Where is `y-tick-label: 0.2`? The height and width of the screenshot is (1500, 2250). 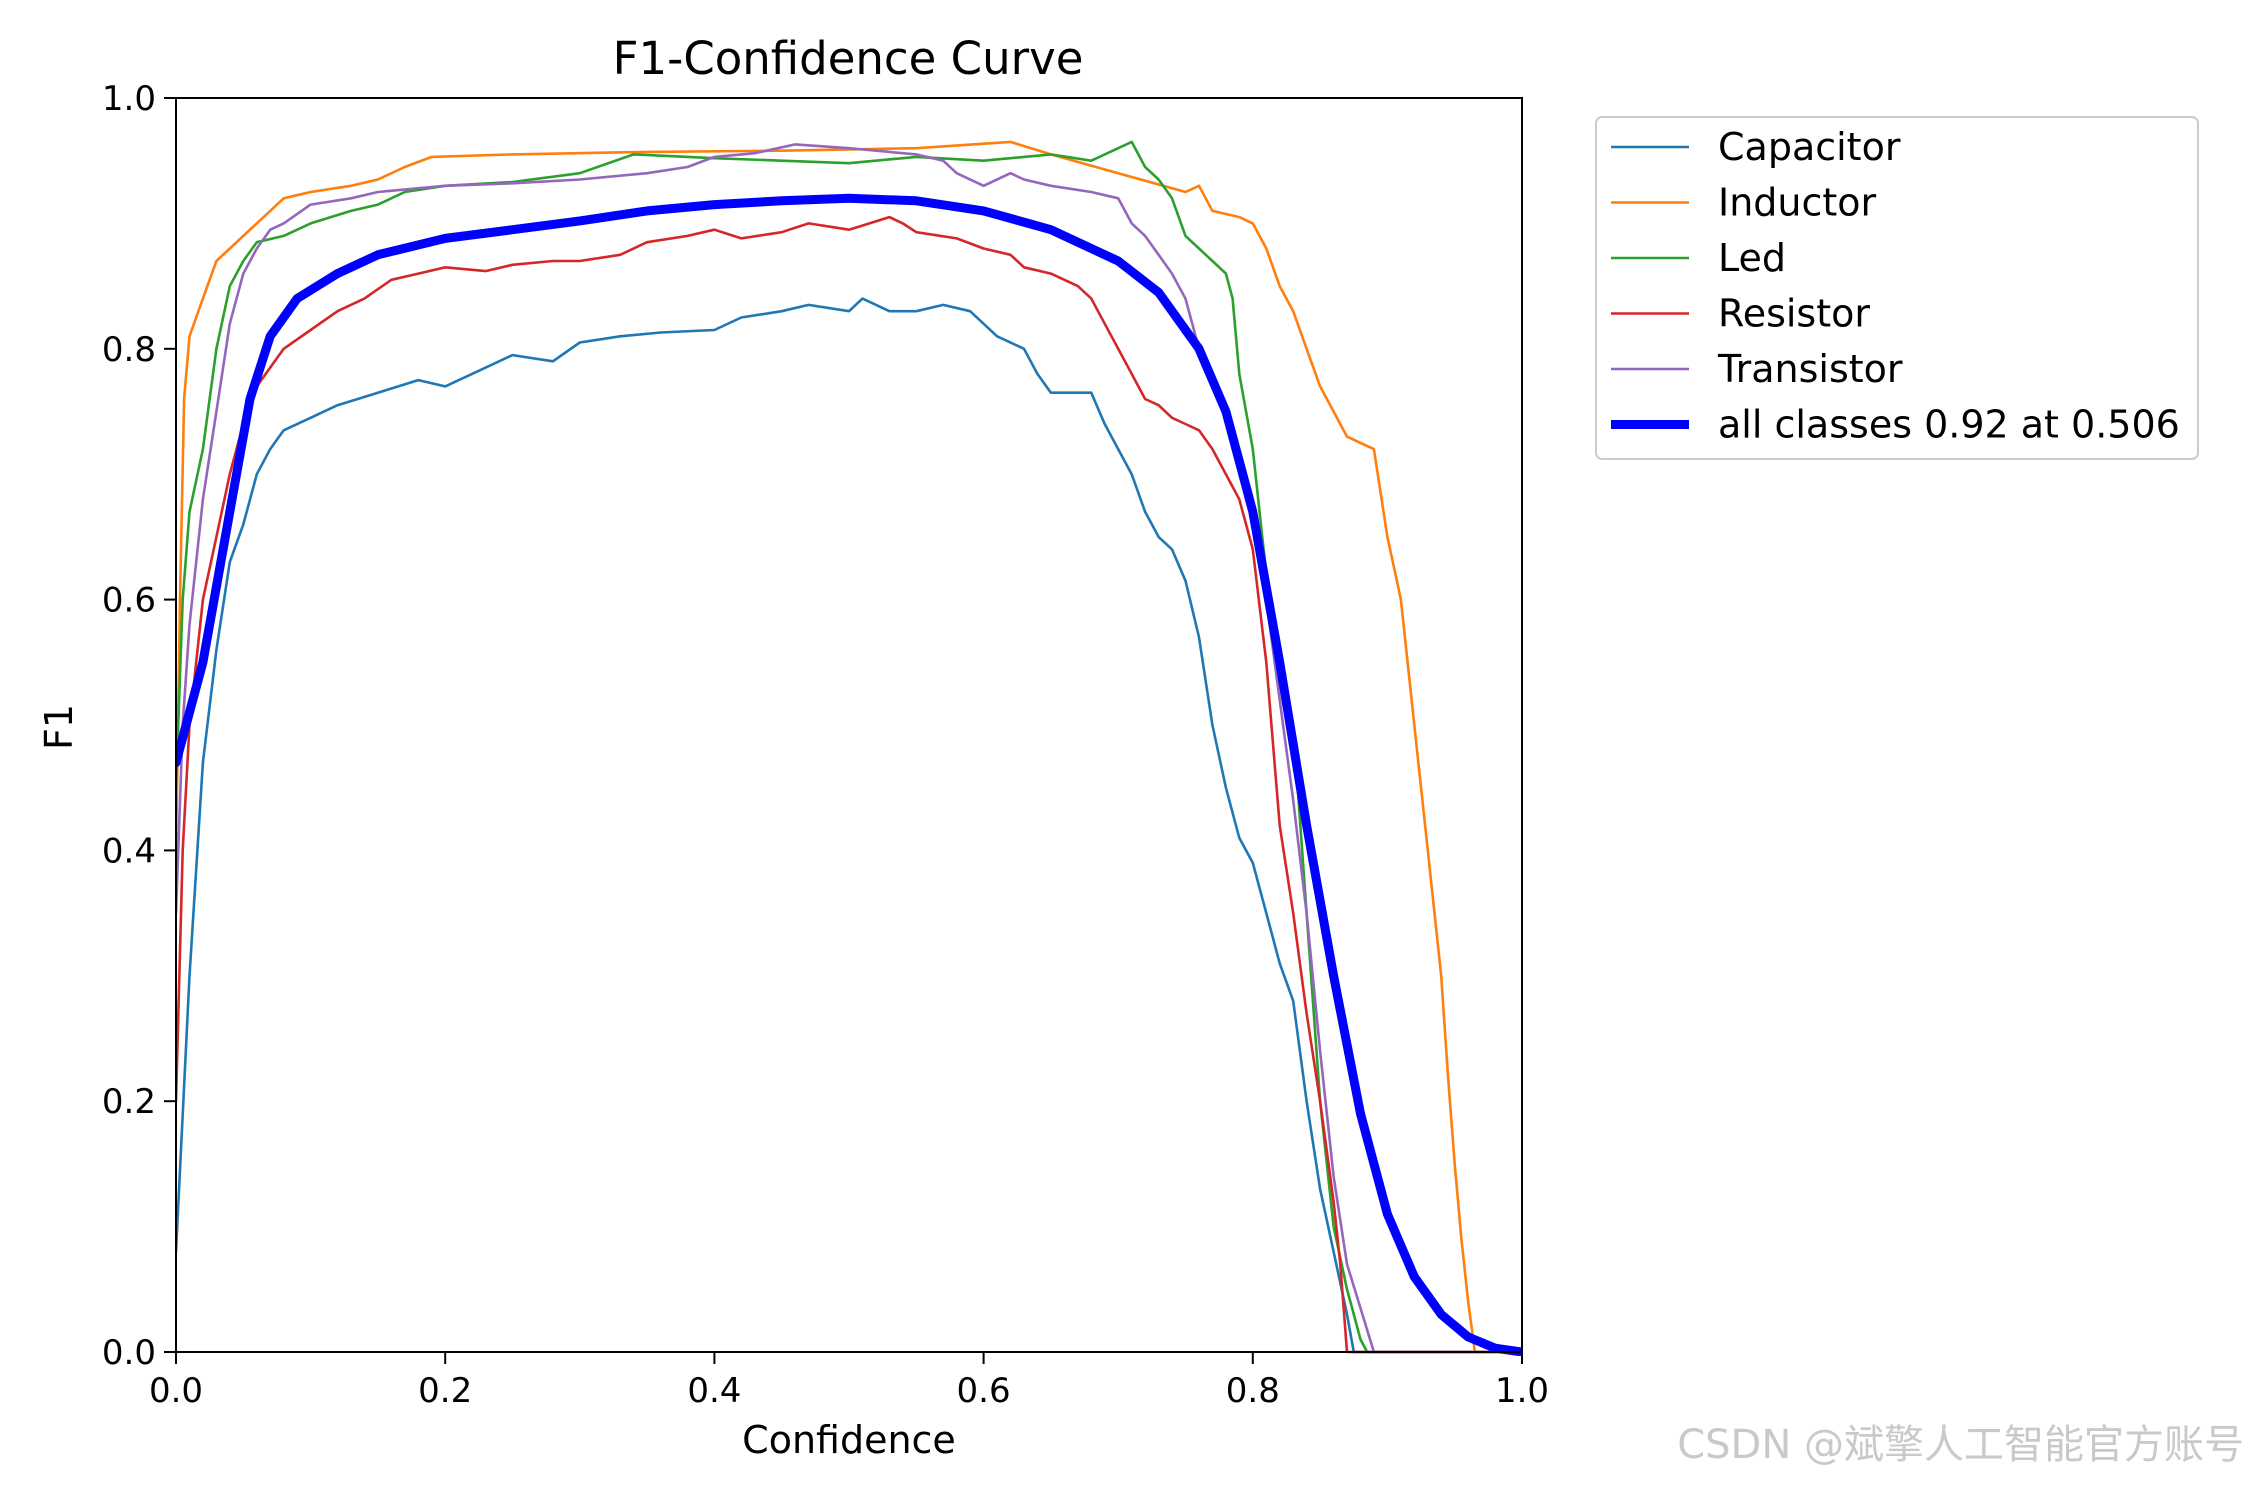
y-tick-label: 0.2 is located at coordinates (129, 1102).